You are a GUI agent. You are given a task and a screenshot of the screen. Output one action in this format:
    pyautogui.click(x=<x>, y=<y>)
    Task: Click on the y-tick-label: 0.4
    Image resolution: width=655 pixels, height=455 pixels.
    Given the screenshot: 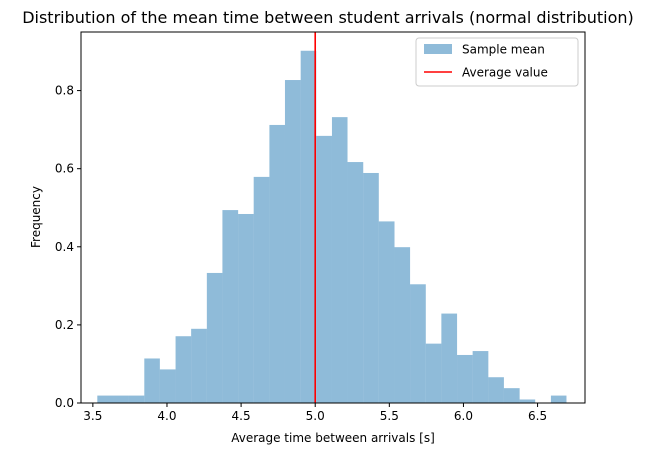 What is the action you would take?
    pyautogui.click(x=64, y=247)
    